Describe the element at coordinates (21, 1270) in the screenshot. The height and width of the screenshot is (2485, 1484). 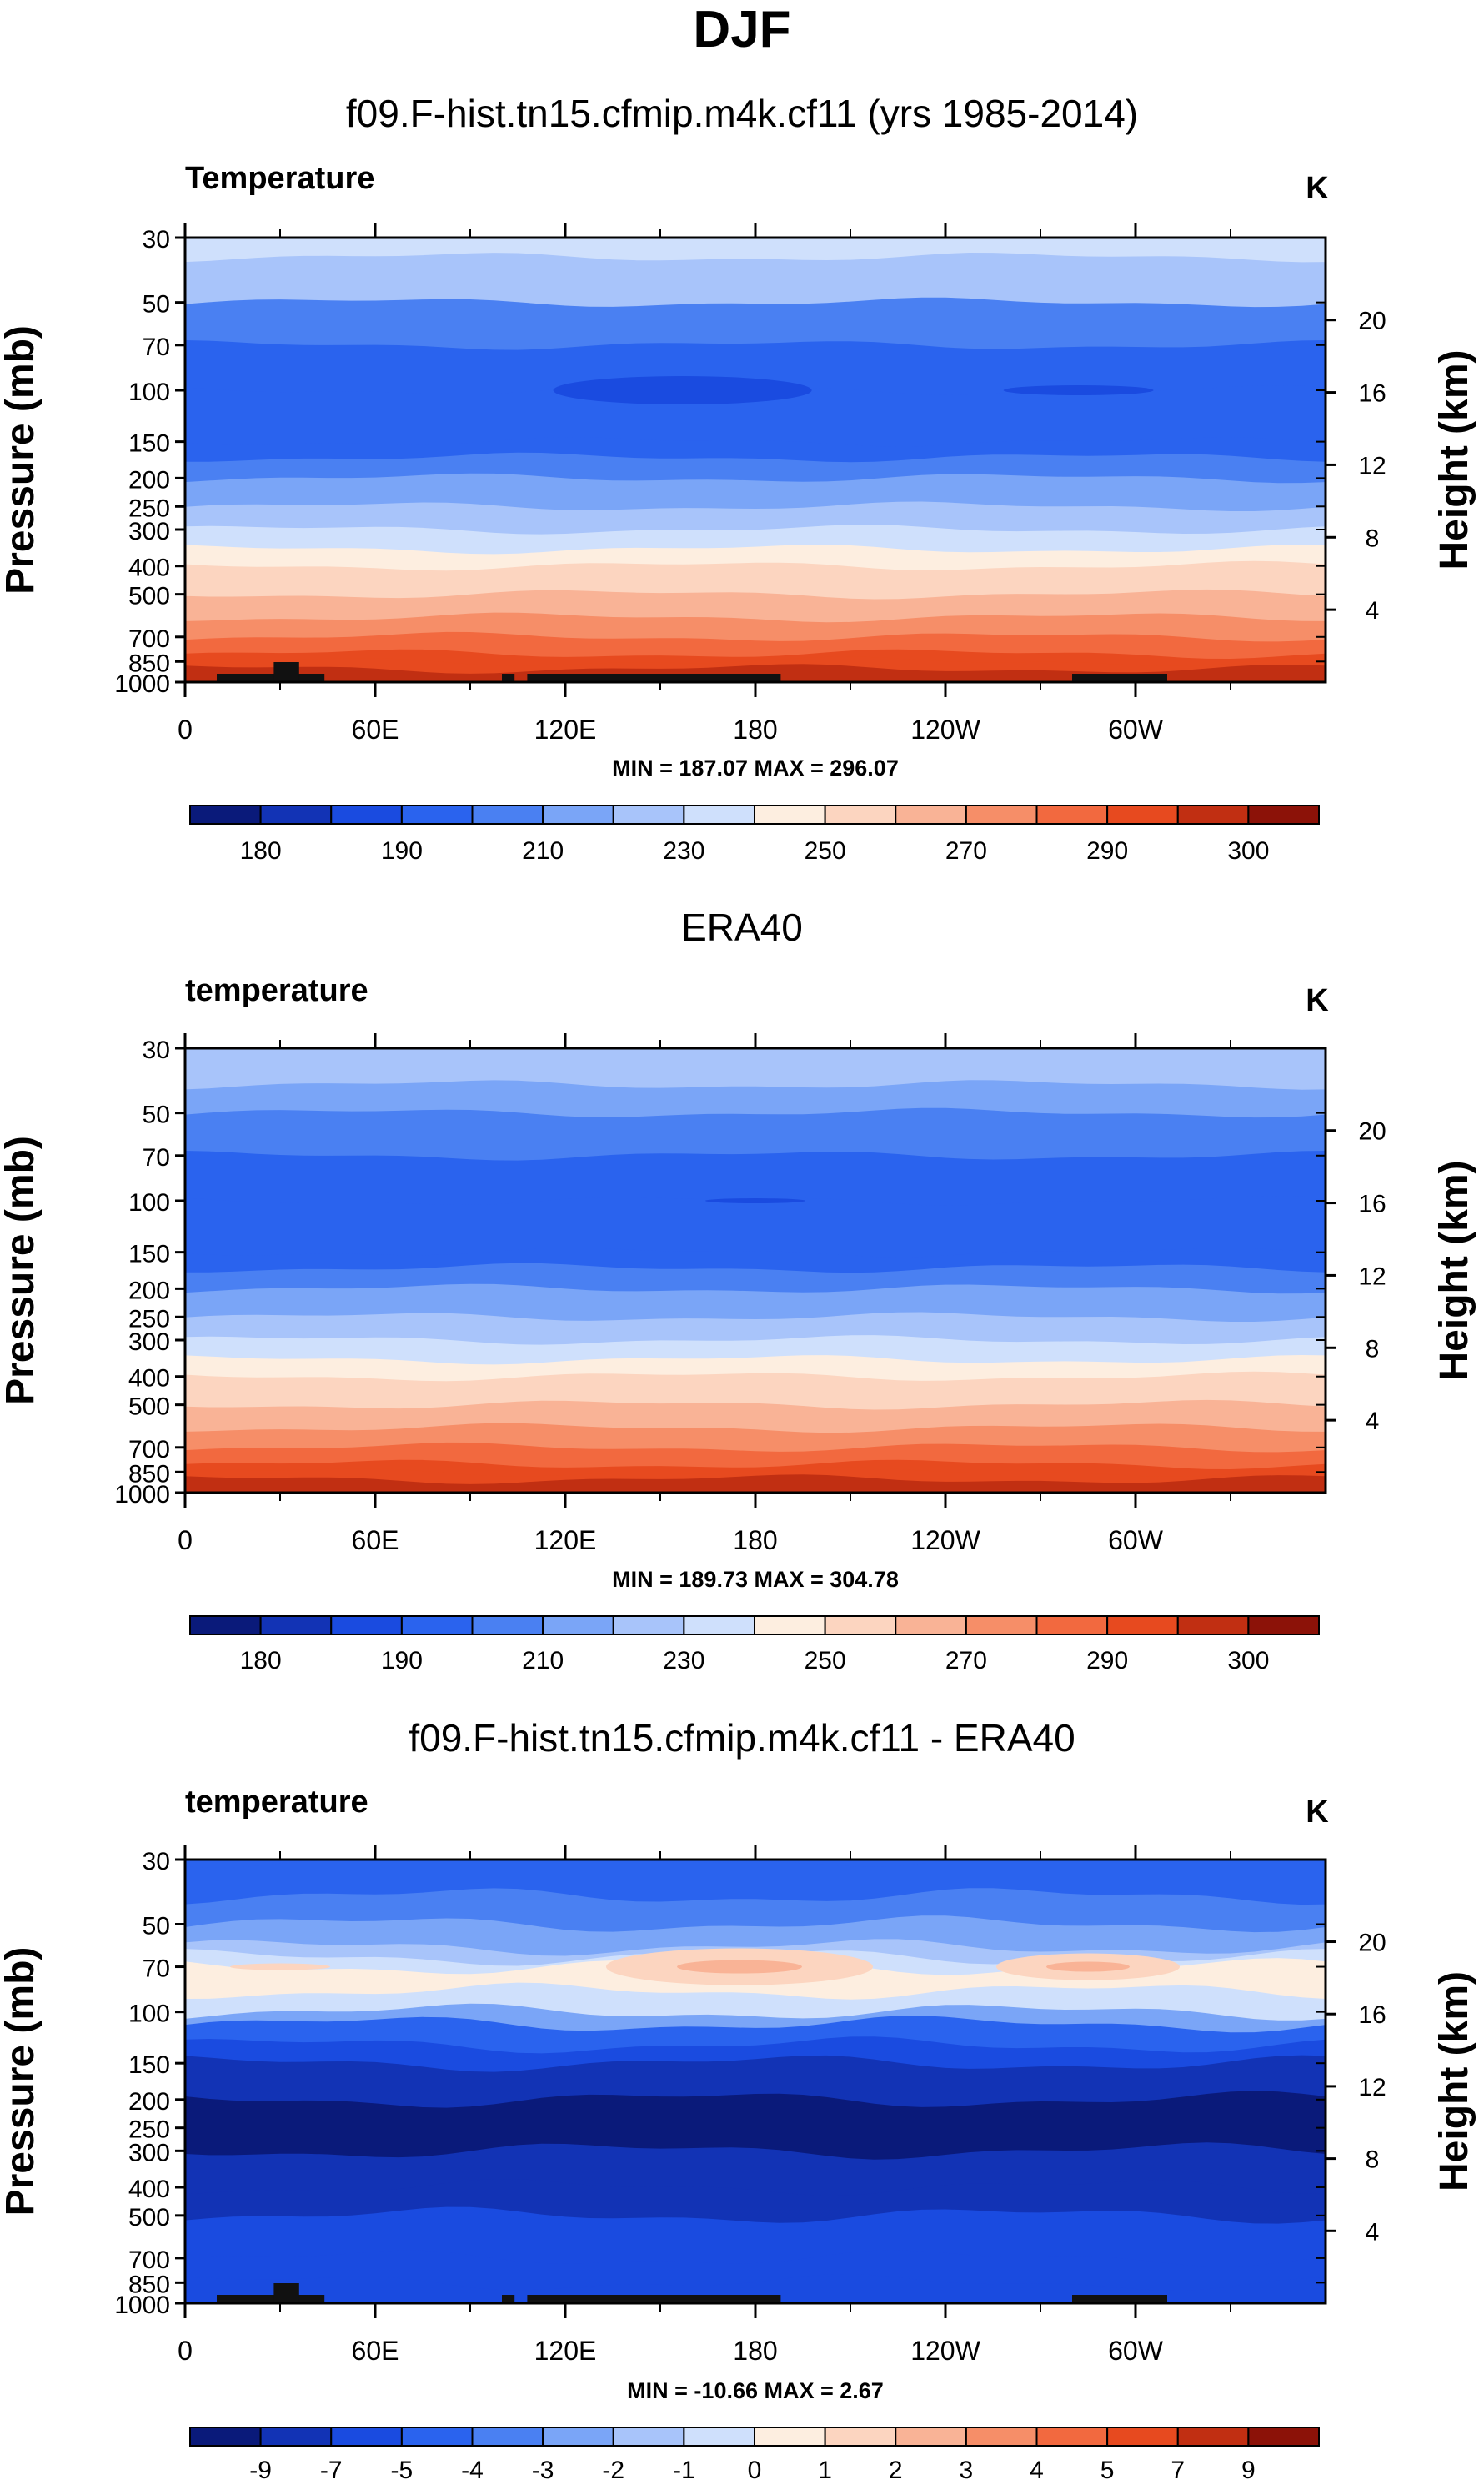
I see `ylabel-left: Pressure (mb)` at that location.